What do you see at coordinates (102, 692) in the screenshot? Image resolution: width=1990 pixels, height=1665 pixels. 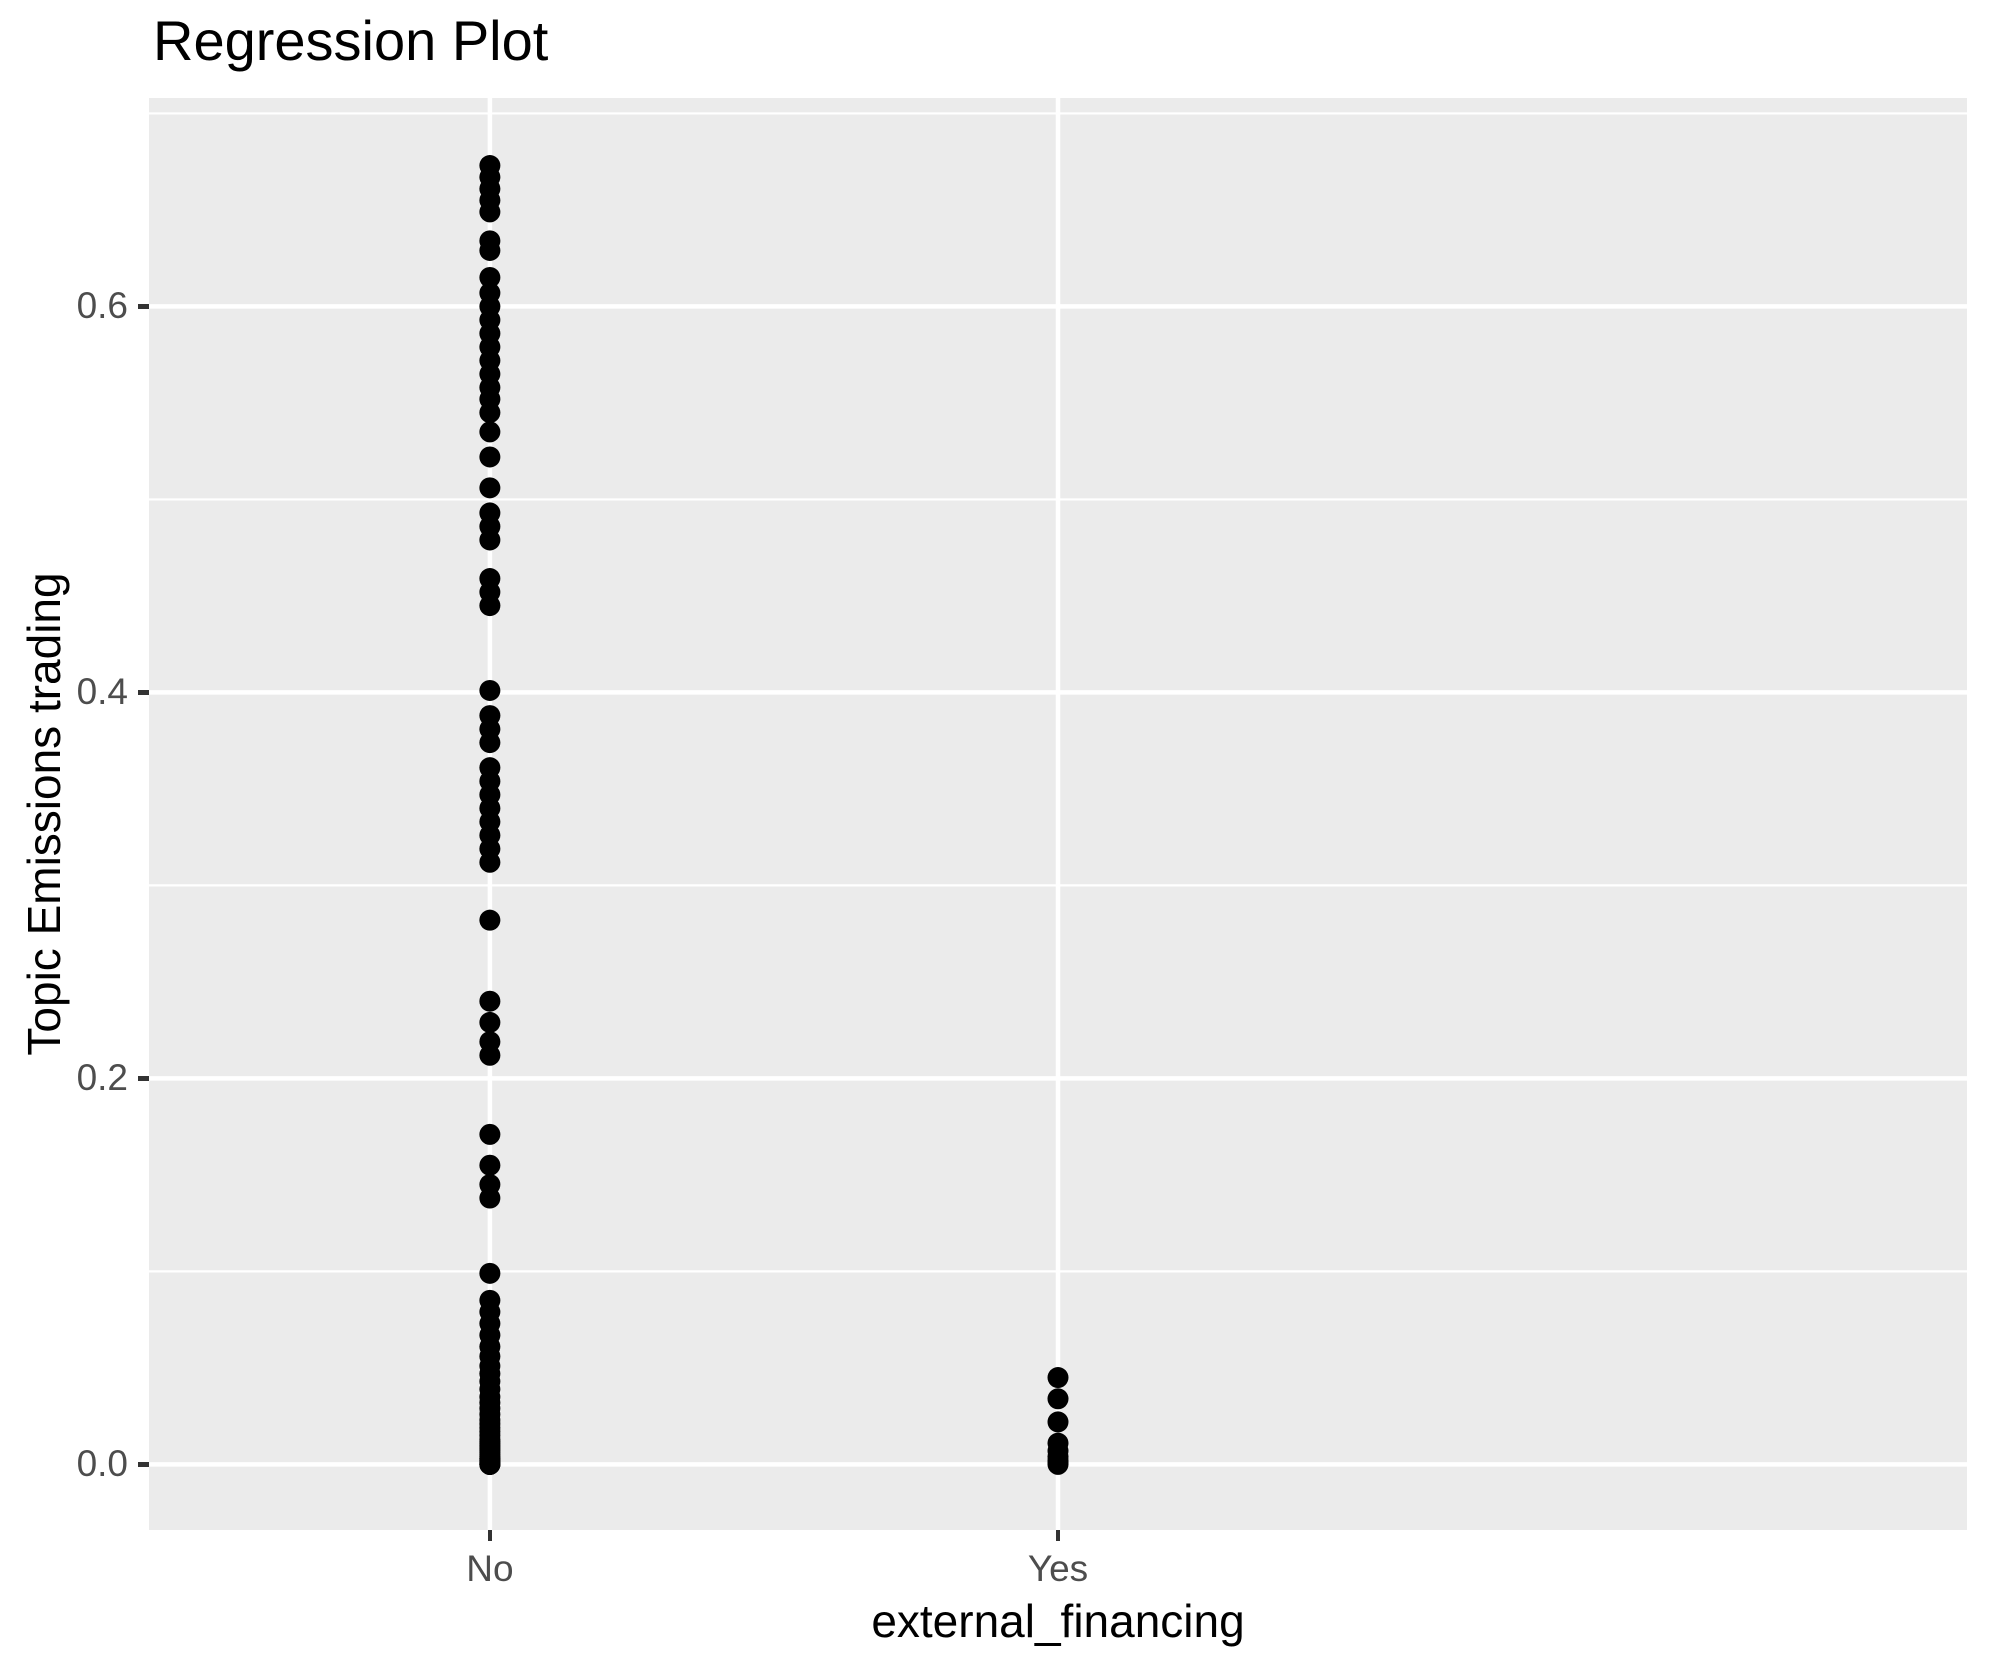 I see `y-tick-label: 0.4` at bounding box center [102, 692].